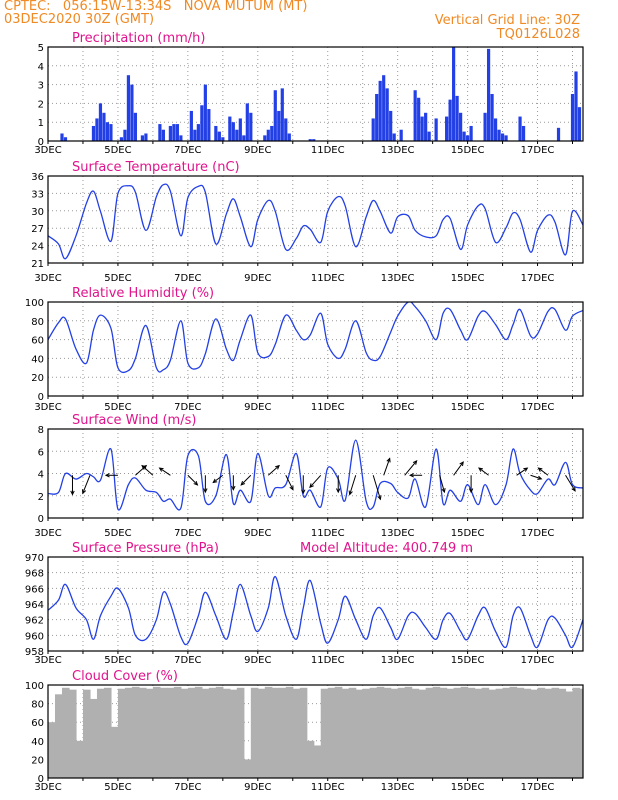 Image resolution: width=618 pixels, height=800 pixels. What do you see at coordinates (37, 723) in the screenshot?
I see `y-tick-label: 60` at bounding box center [37, 723].